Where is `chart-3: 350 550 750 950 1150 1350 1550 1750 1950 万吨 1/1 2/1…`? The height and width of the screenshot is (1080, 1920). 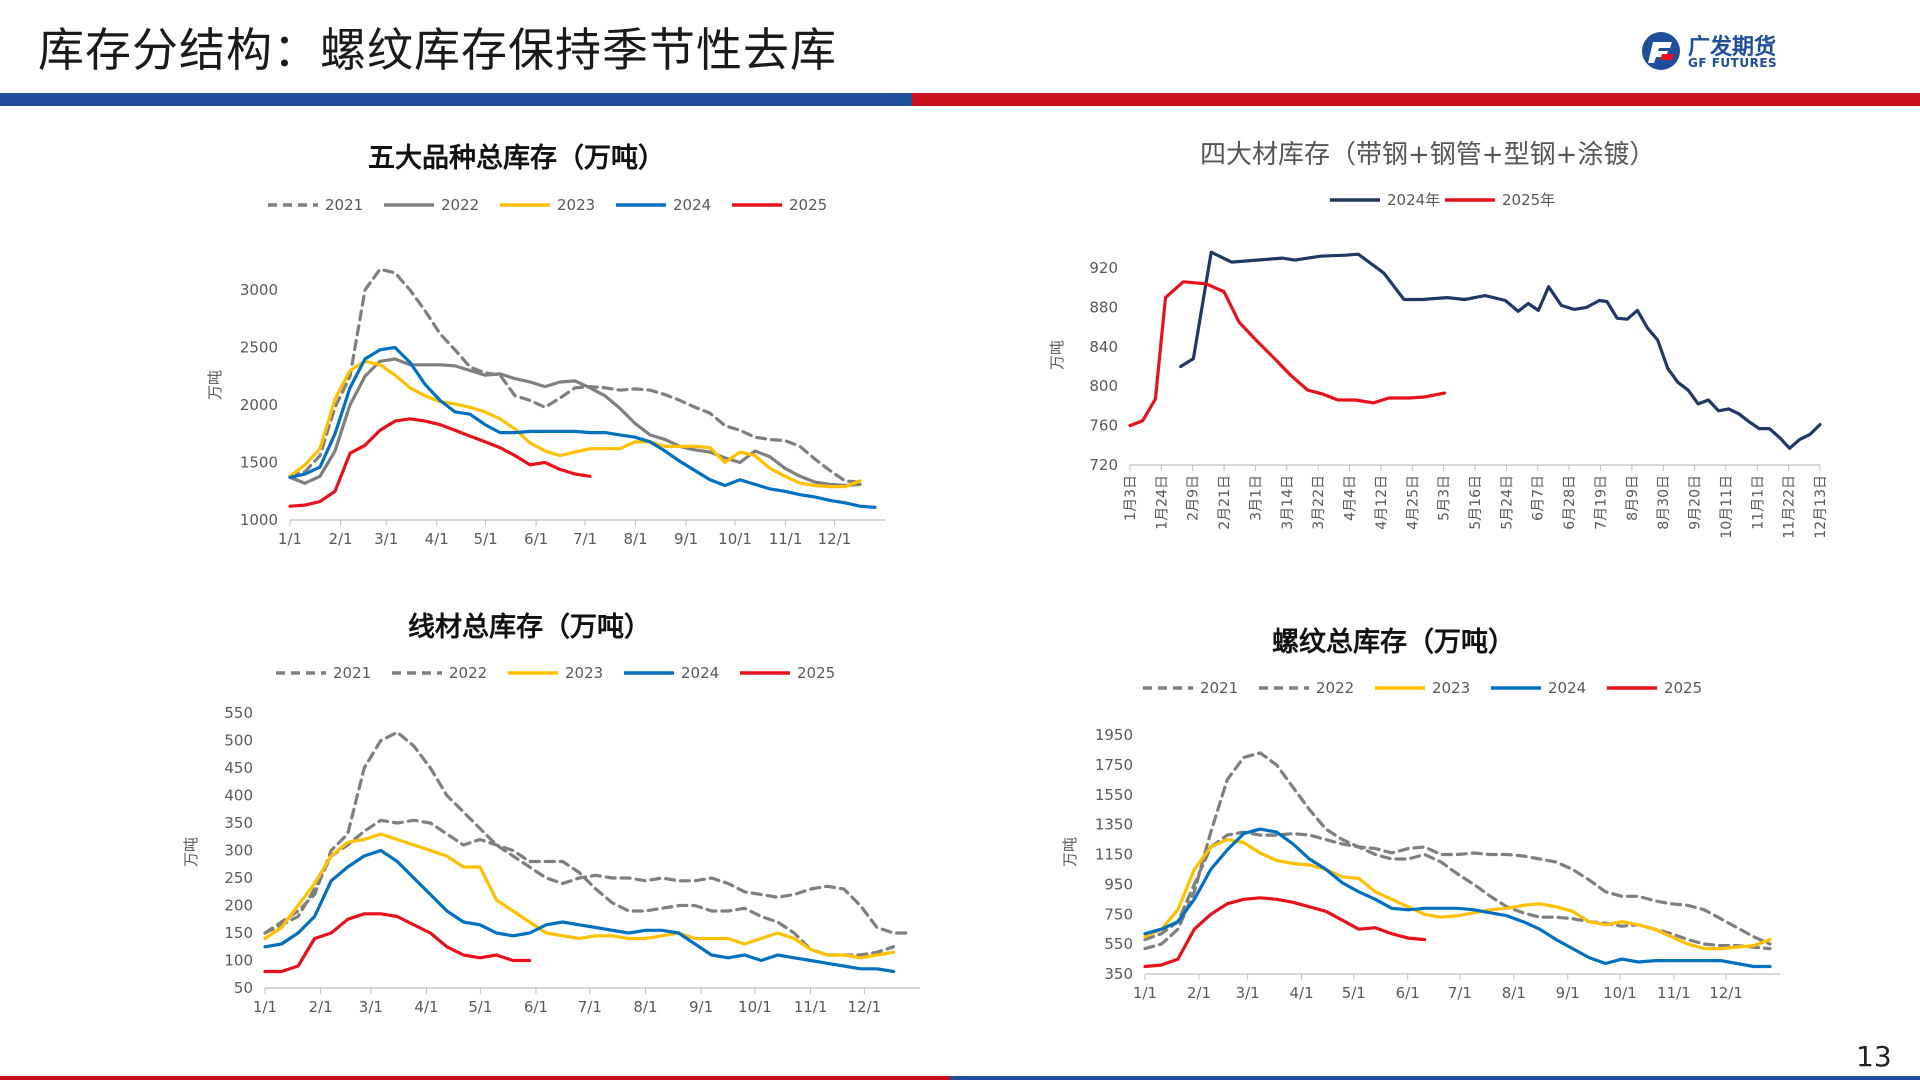
chart-3: 350 550 750 950 1150 1350 1550 1750 1950 万吨 1/1 2/1… is located at coordinates (1420, 840).